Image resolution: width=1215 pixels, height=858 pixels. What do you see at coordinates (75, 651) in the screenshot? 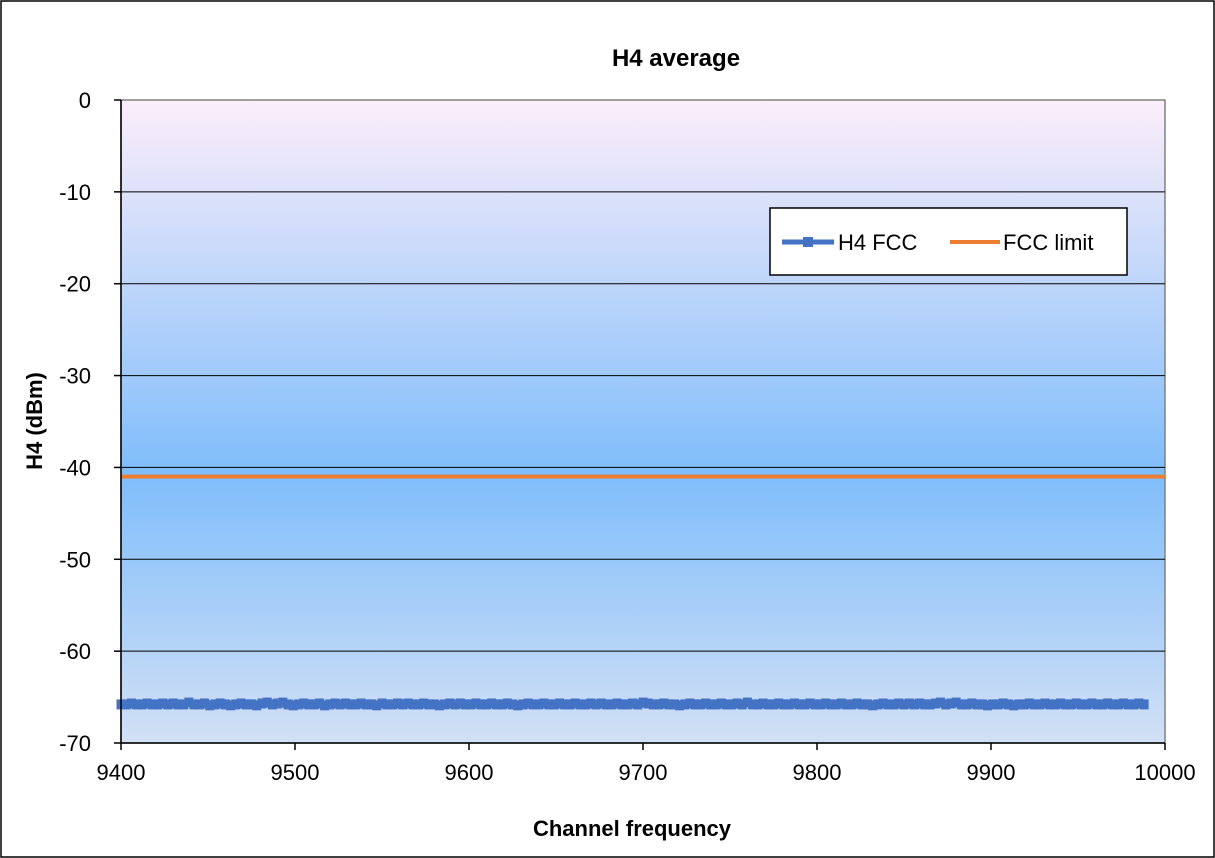
I see `y-tick-label: -60` at bounding box center [75, 651].